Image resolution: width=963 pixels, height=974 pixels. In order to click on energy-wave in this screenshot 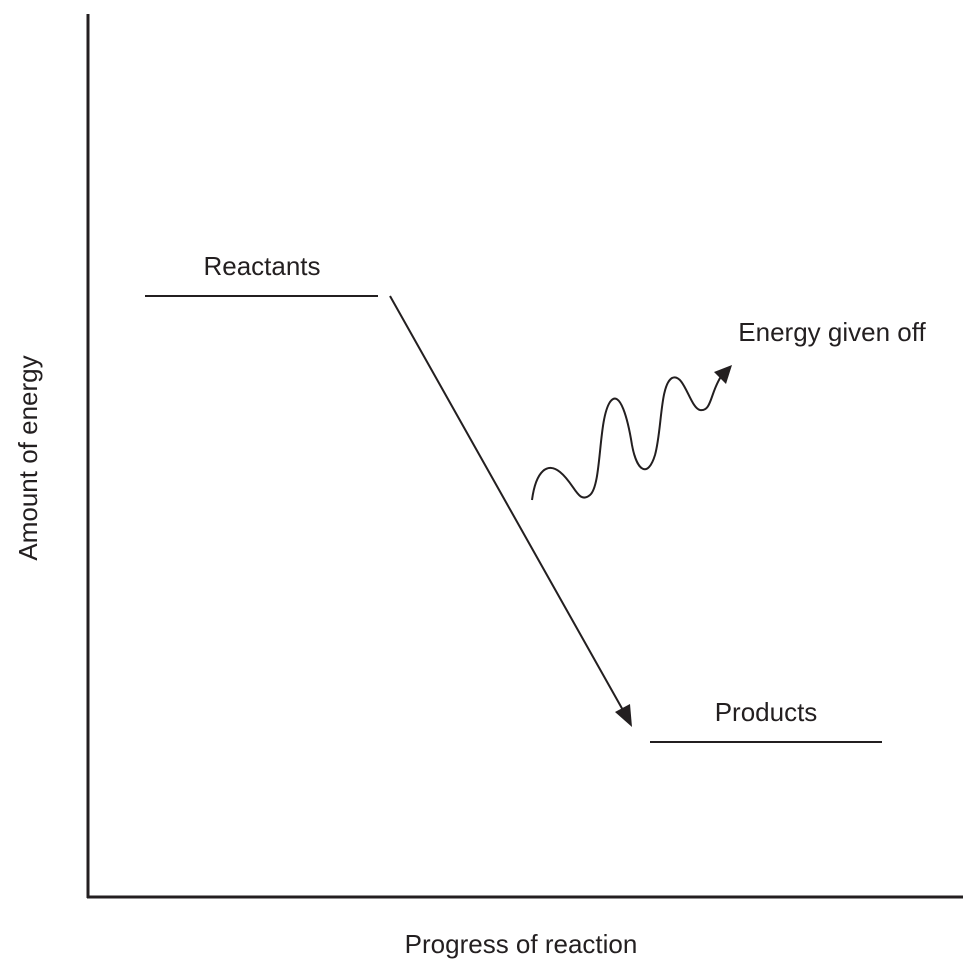, I will do `click(627, 437)`.